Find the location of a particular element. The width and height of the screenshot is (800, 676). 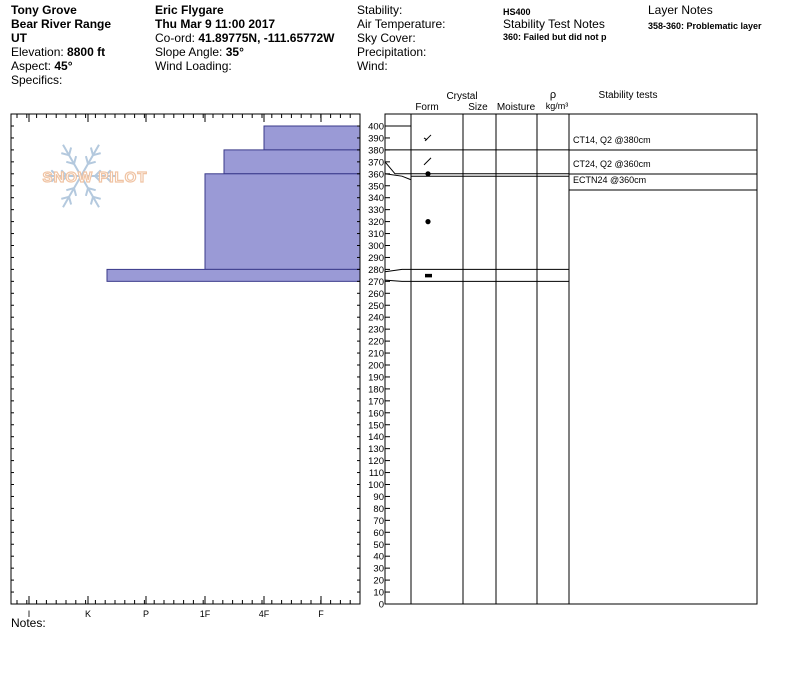

height-tick-label: 170 is located at coordinates (376, 401).